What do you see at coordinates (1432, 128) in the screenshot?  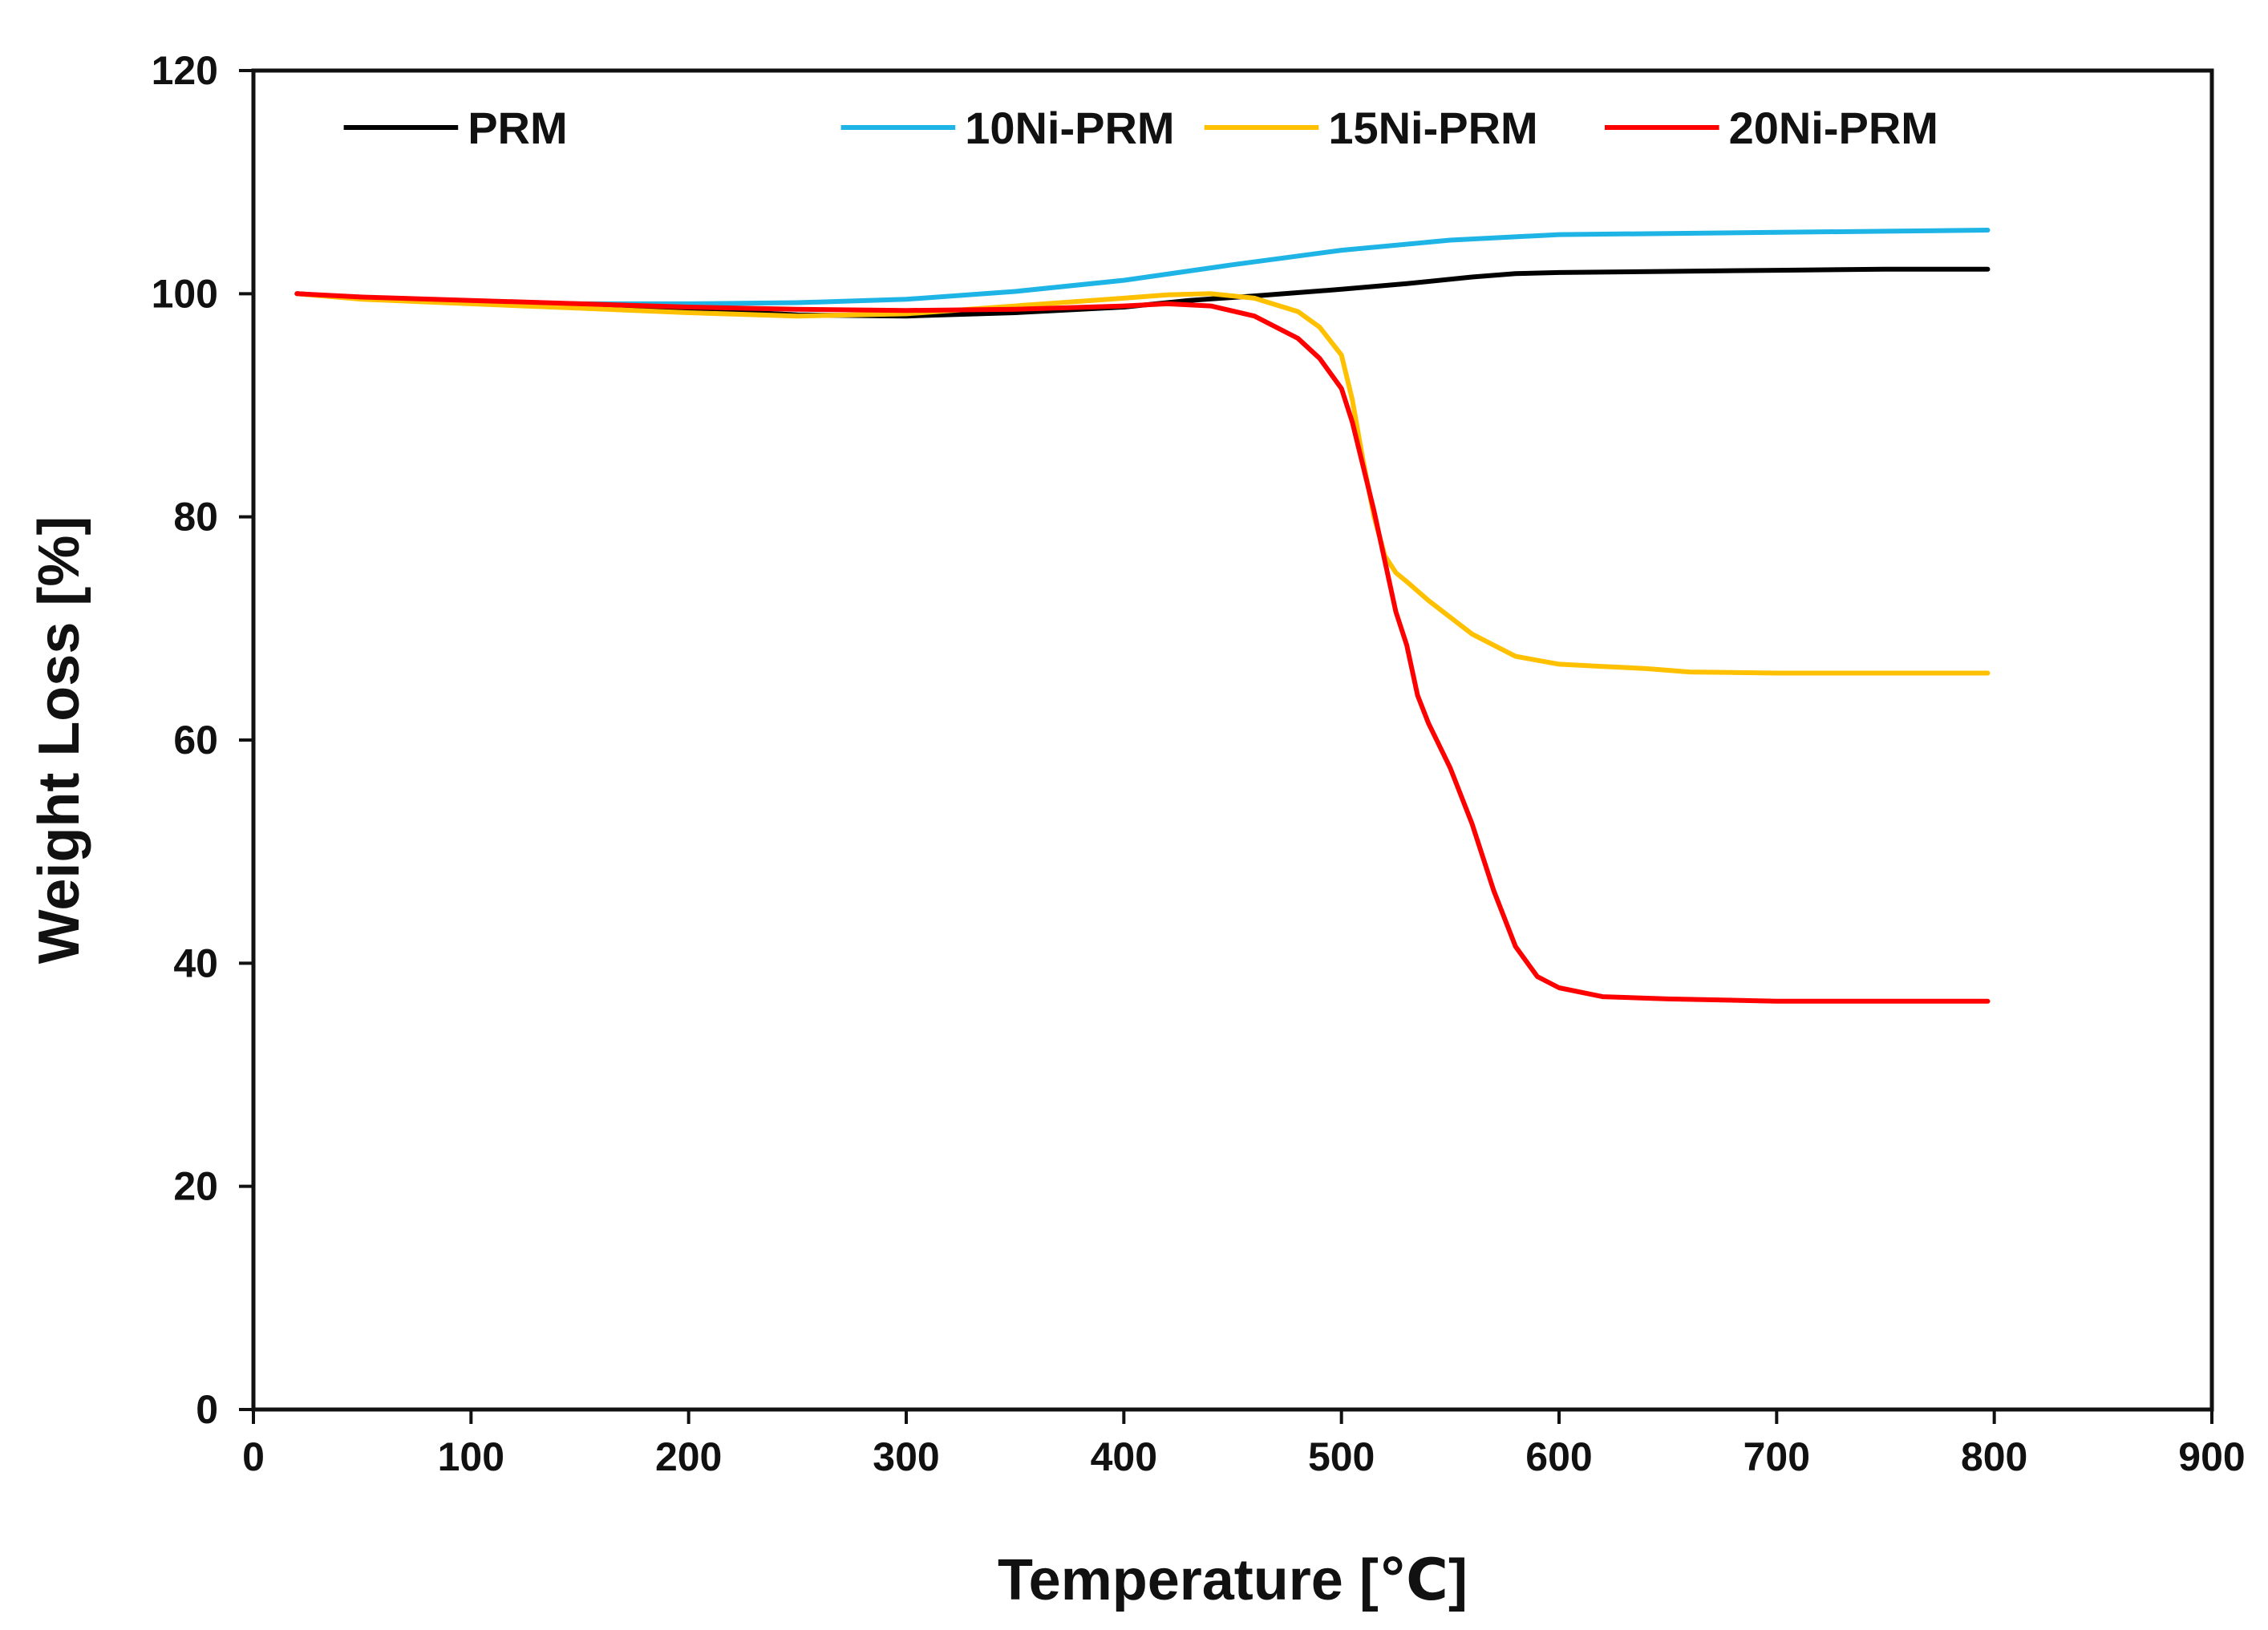 I see `legend-label: 15Ni-PRM` at bounding box center [1432, 128].